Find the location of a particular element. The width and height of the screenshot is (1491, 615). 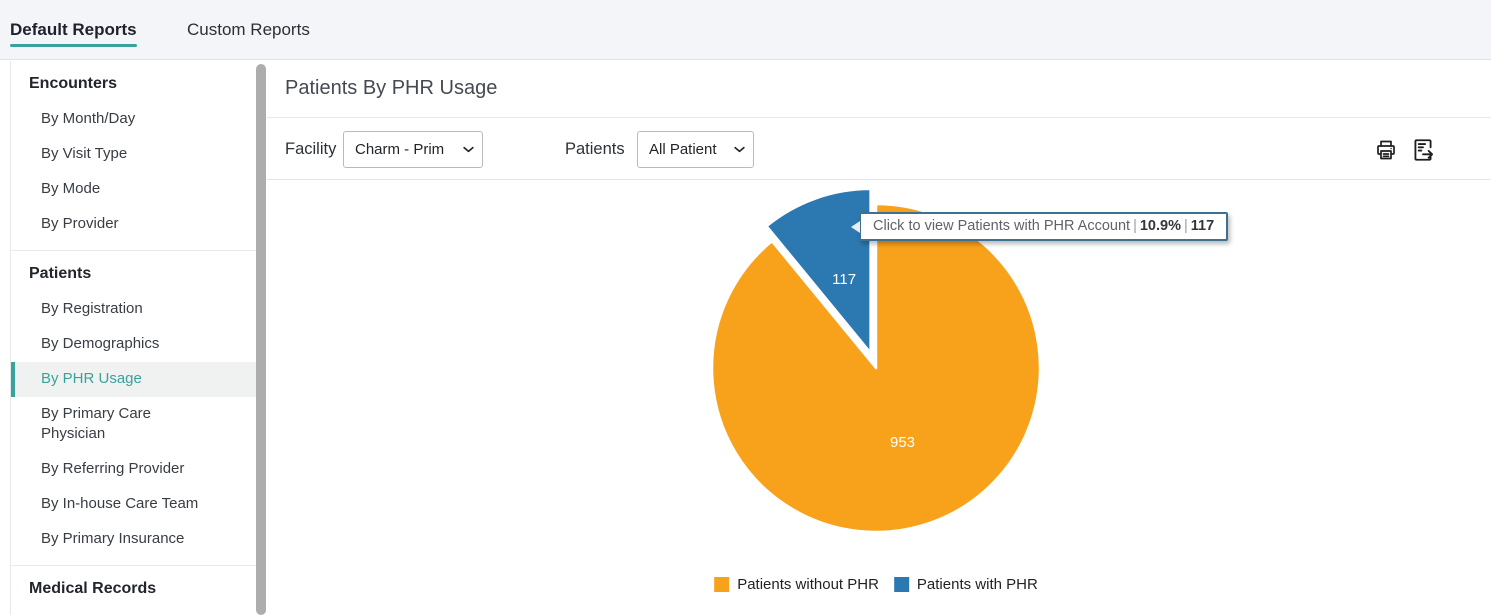

chart-legend: Patients without PHR Patients with PHR is located at coordinates (876, 584).